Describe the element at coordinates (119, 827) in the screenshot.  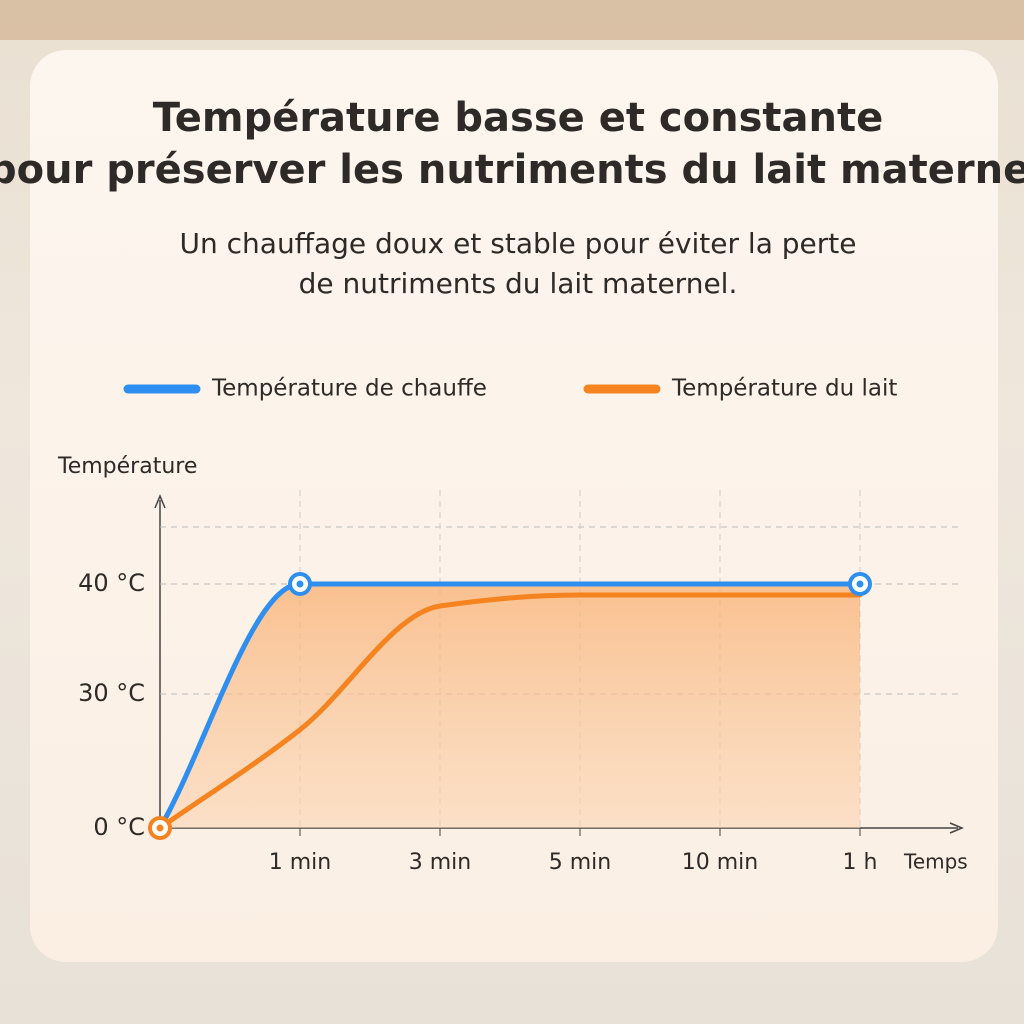
I see `y-tick-label: 0 °C` at that location.